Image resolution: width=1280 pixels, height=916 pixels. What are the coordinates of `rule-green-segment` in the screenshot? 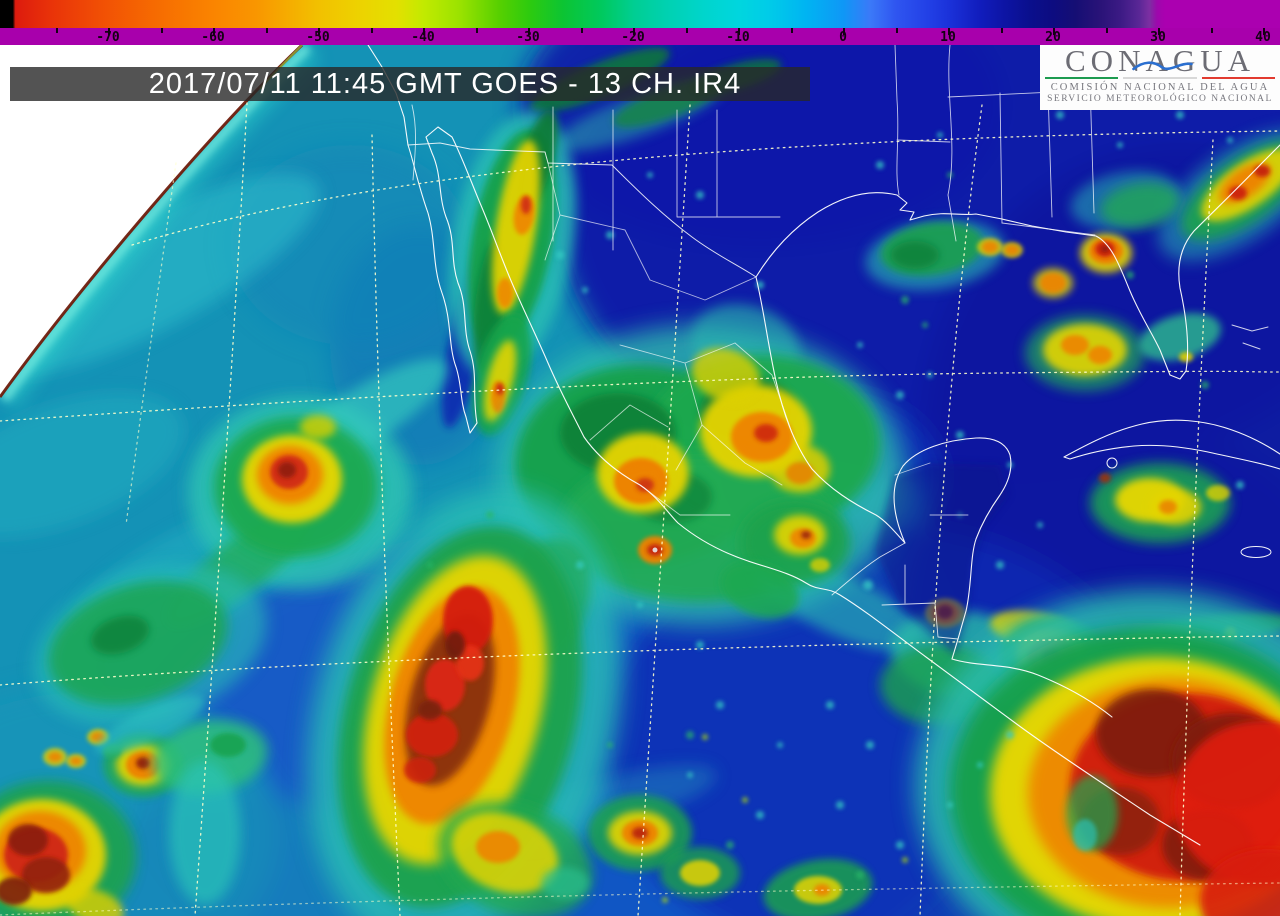 It's located at (1082, 78).